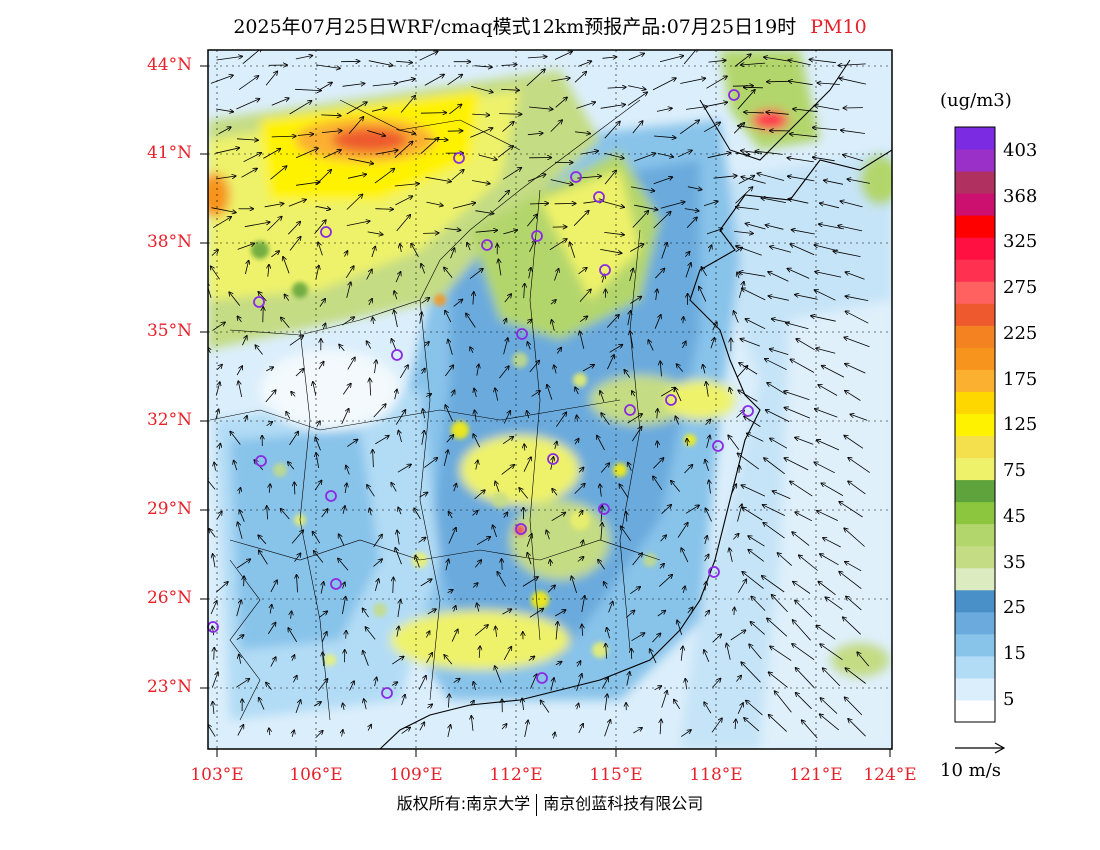 This screenshot has height=850, width=1100. Describe the element at coordinates (463, 803) in the screenshot. I see `copyright-left: 版权所有:南京大学` at that location.